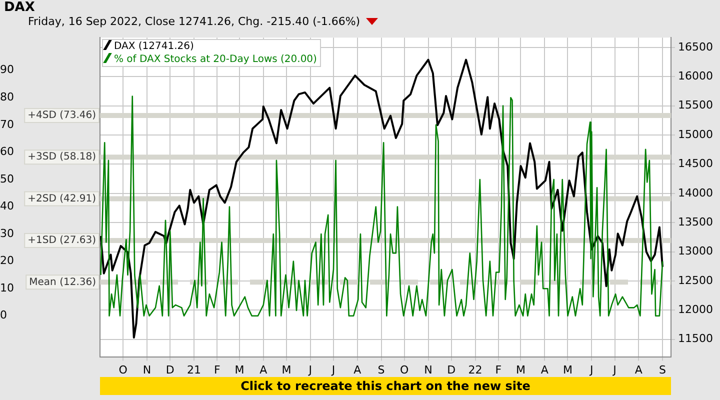 This screenshot has height=400, width=720. I want to click on y2-tick-label: 15500, so click(696, 105).